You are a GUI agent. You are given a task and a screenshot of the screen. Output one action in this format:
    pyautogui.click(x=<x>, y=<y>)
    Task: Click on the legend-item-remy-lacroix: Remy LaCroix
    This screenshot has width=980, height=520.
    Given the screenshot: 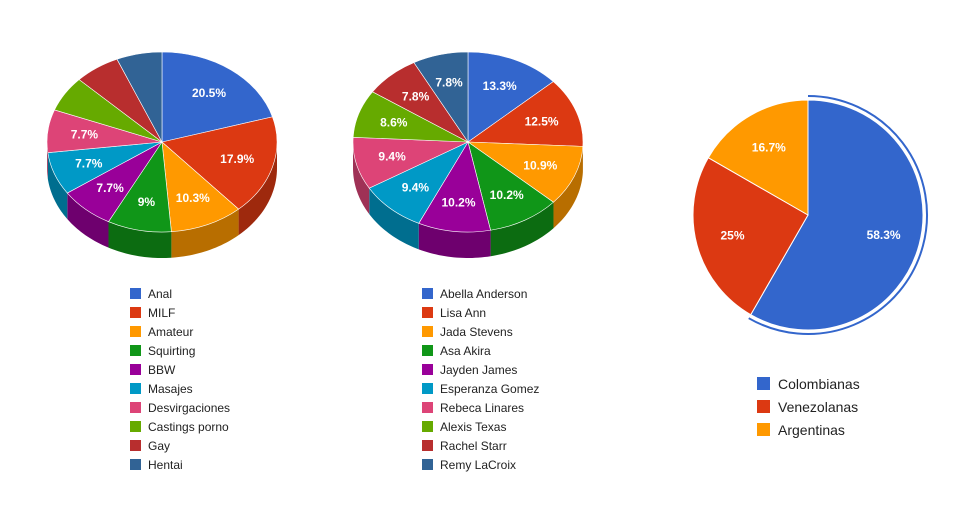 What is the action you would take?
    pyautogui.click(x=480, y=464)
    